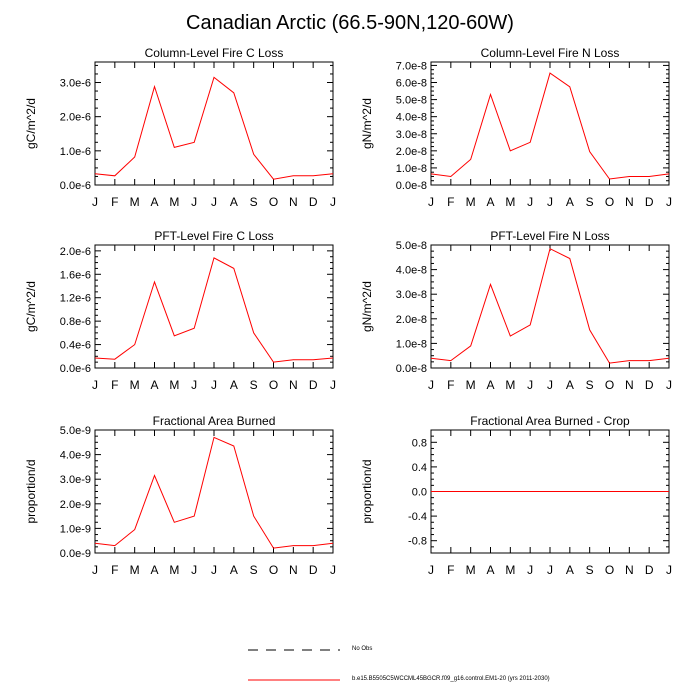 The height and width of the screenshot is (700, 700). What do you see at coordinates (417, 542) in the screenshot?
I see `y-tick-label: -0.8` at bounding box center [417, 542].